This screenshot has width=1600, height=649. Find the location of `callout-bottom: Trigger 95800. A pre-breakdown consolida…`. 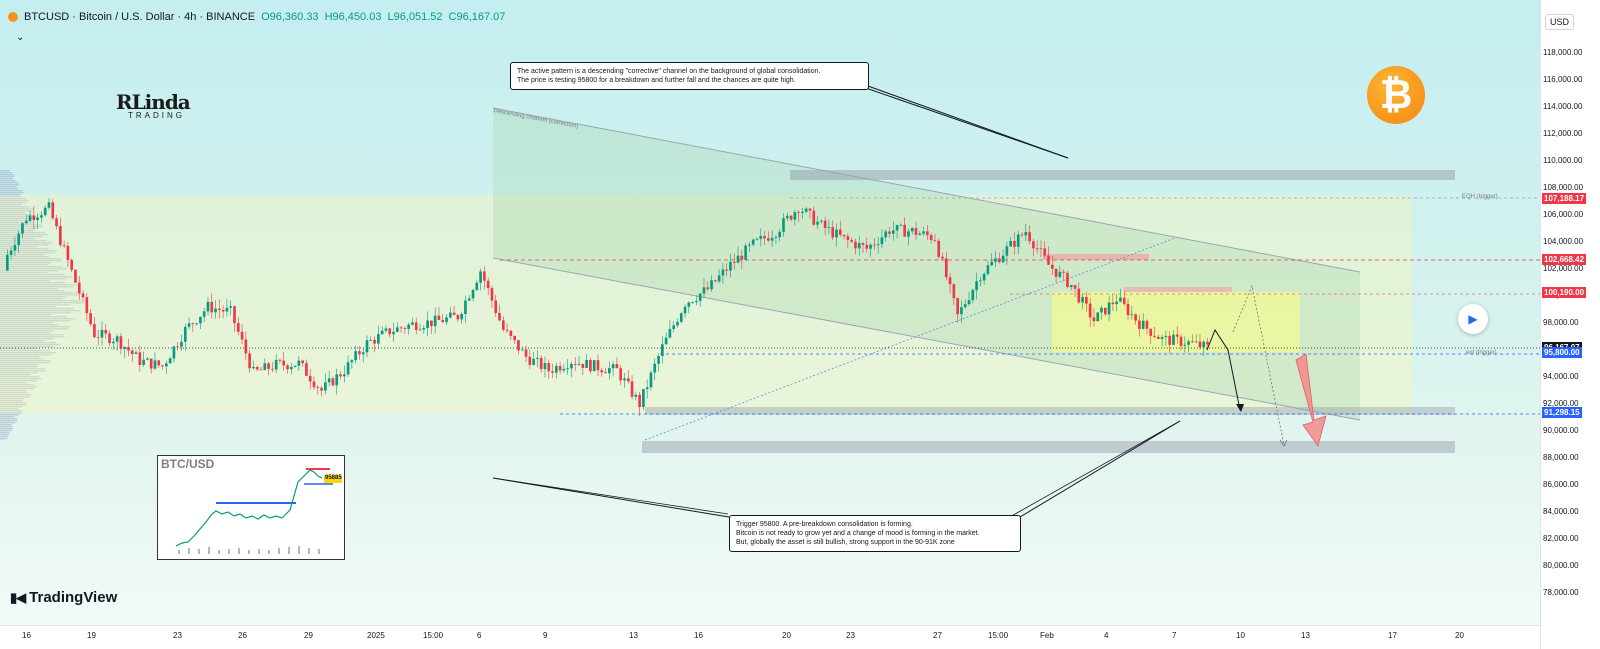

callout-bottom: Trigger 95800. A pre-breakdown consolida… is located at coordinates (875, 533).